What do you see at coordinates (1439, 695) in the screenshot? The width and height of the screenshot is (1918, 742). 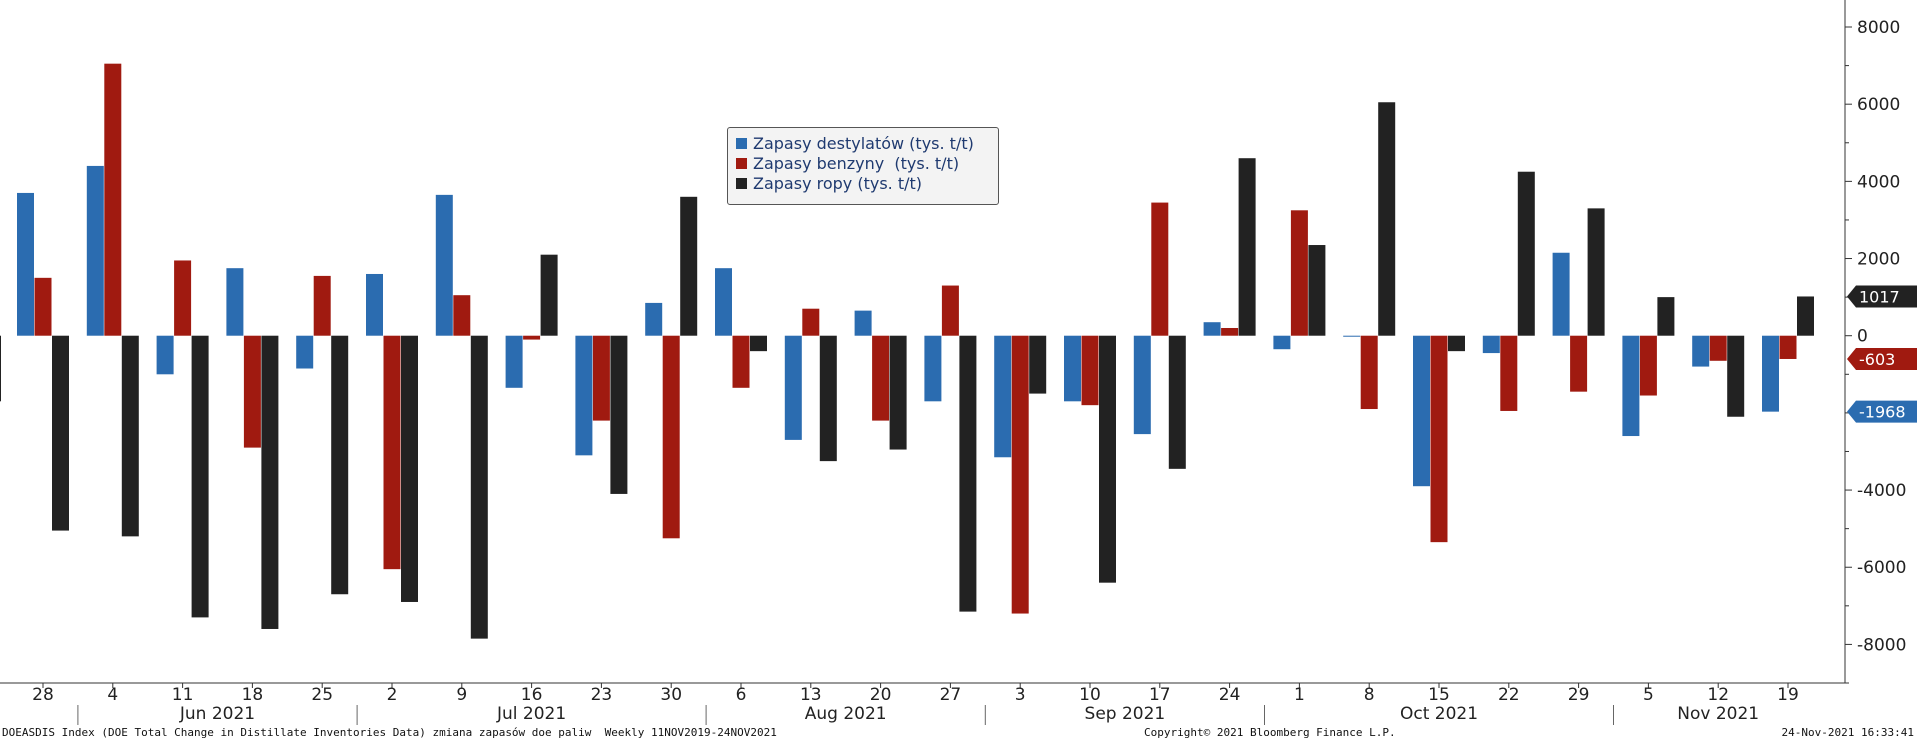 I see `x-tick-label: 15` at bounding box center [1439, 695].